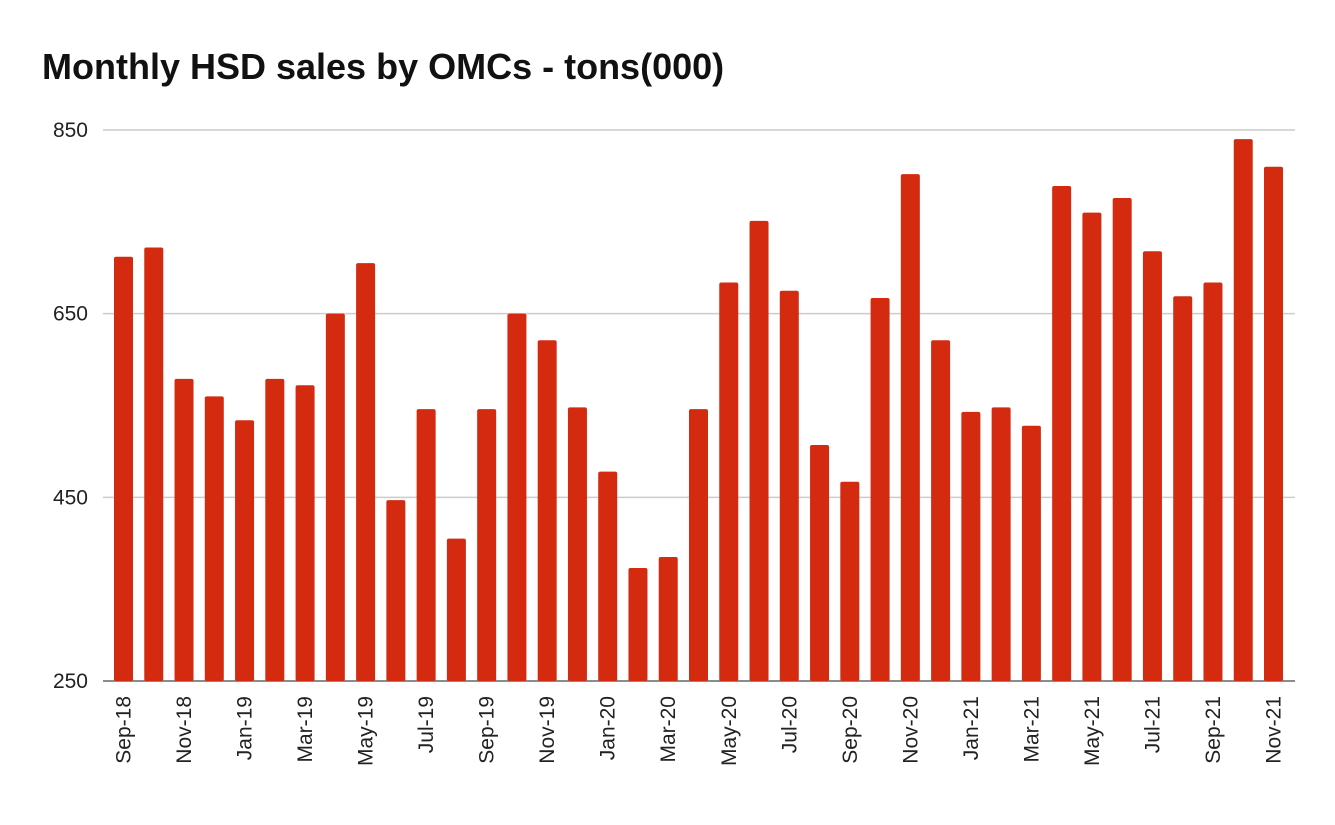 This screenshot has width=1335, height=825. Describe the element at coordinates (70, 314) in the screenshot. I see `y-tick-label: 650` at that location.